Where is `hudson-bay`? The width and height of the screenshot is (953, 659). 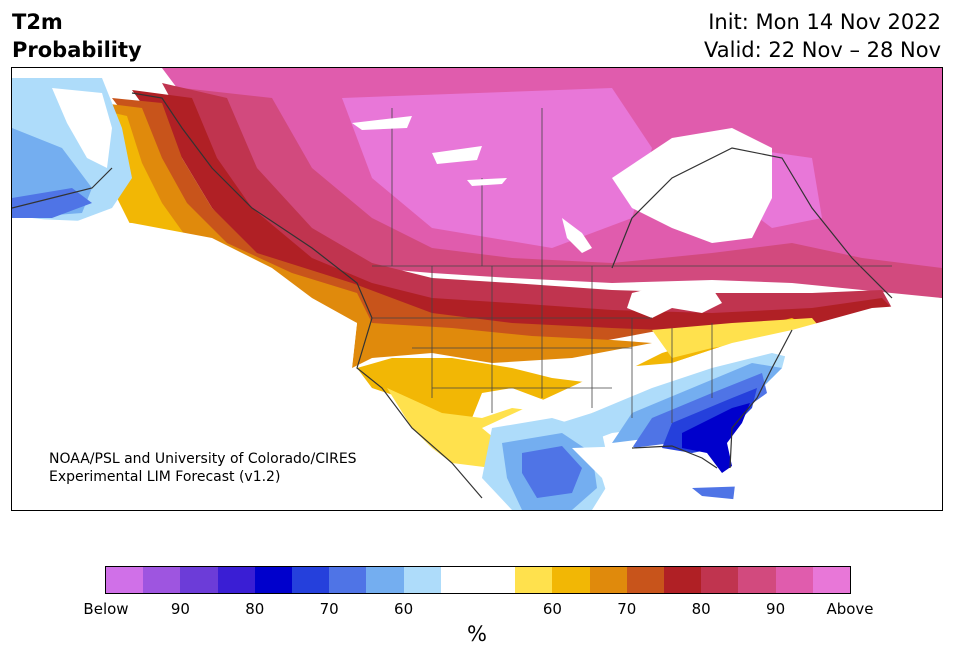
hudson-bay is located at coordinates (692, 185).